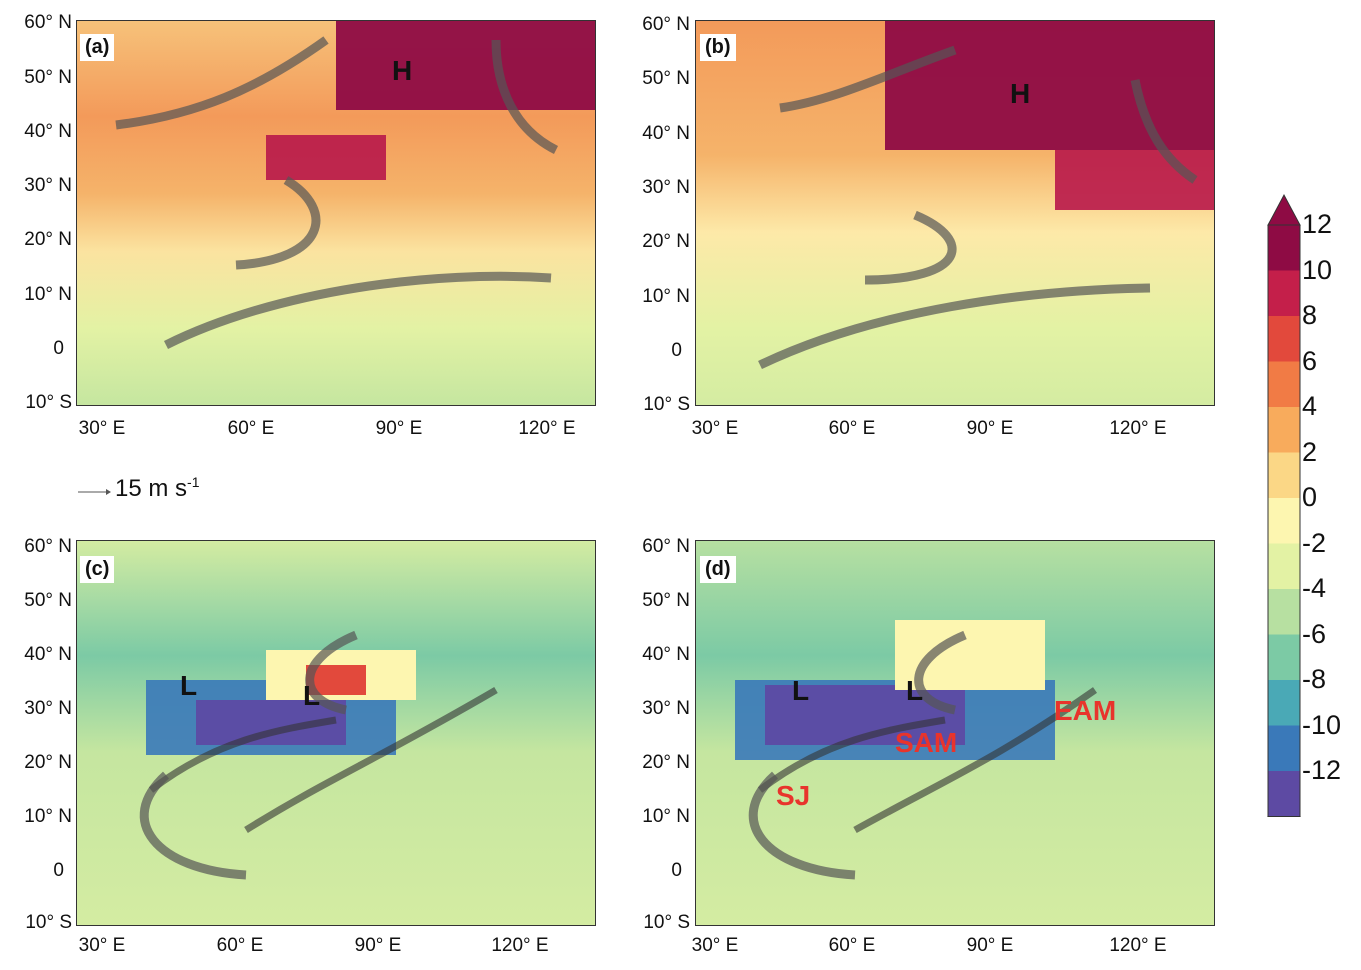 Image resolution: width=1361 pixels, height=970 pixels. I want to click on reference-vector-arrow, so click(94, 492).